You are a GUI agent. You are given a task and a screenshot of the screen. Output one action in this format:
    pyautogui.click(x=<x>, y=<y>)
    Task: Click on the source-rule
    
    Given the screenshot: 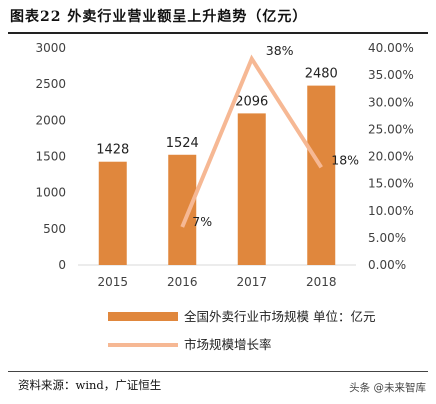 What is the action you would take?
    pyautogui.click(x=218, y=371)
    